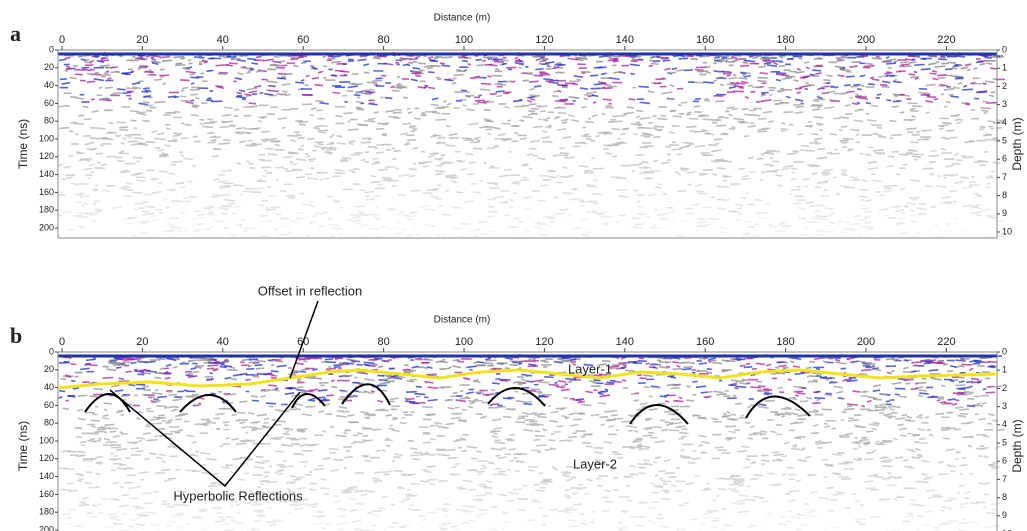 Image resolution: width=1027 pixels, height=531 pixels. I want to click on x-tick-label: 160, so click(705, 40).